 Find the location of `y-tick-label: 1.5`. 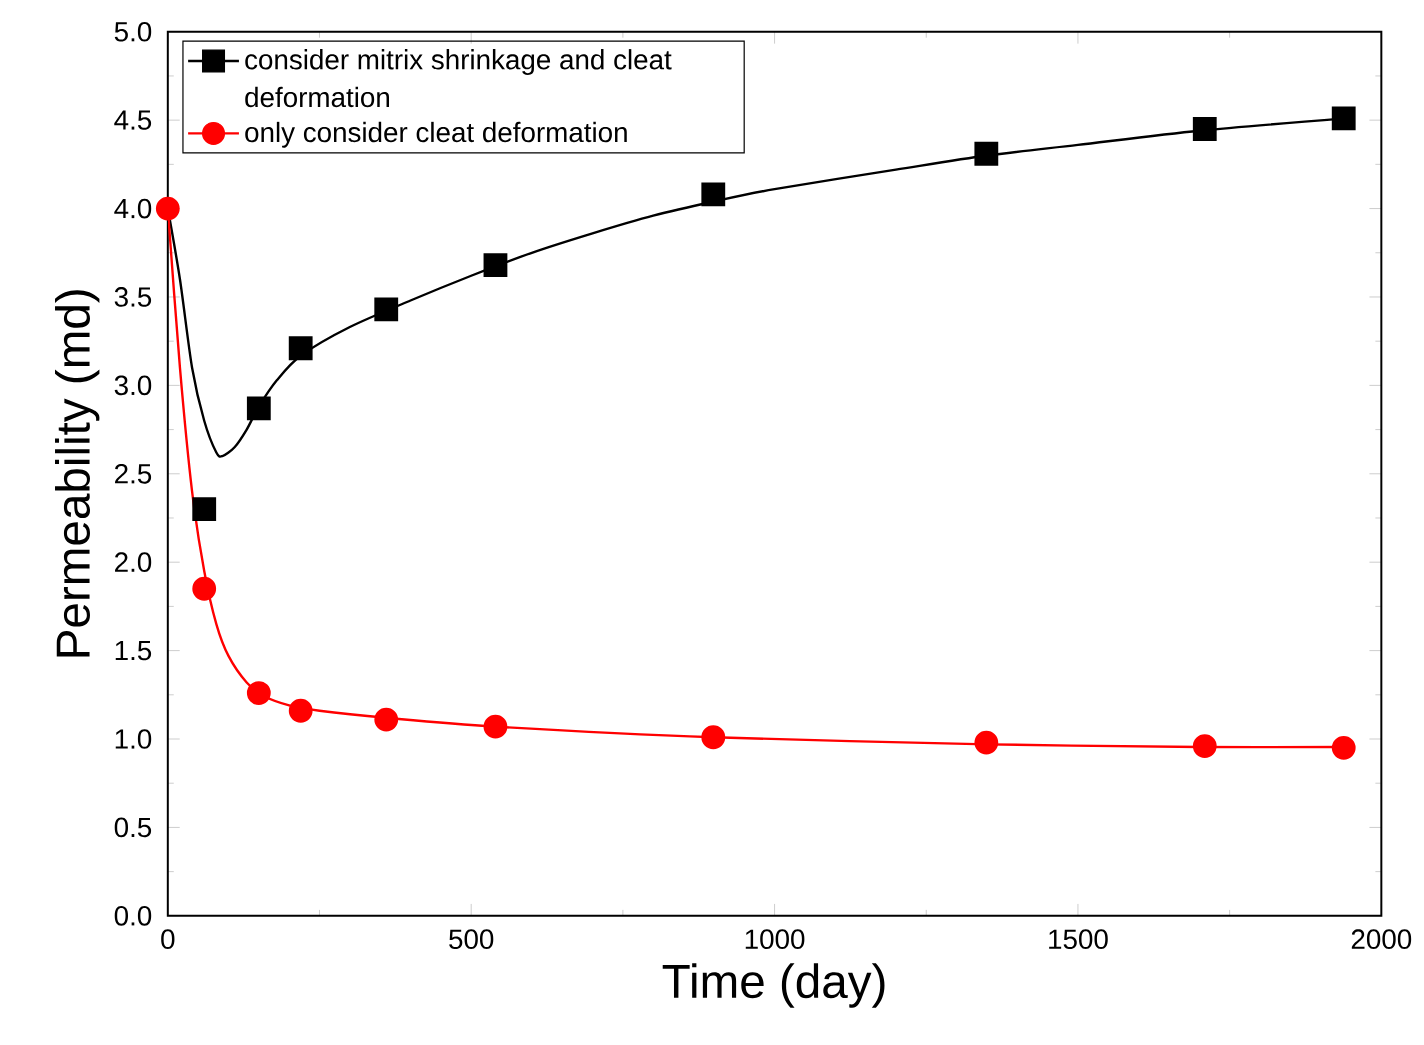

y-tick-label: 1.5 is located at coordinates (133, 651).